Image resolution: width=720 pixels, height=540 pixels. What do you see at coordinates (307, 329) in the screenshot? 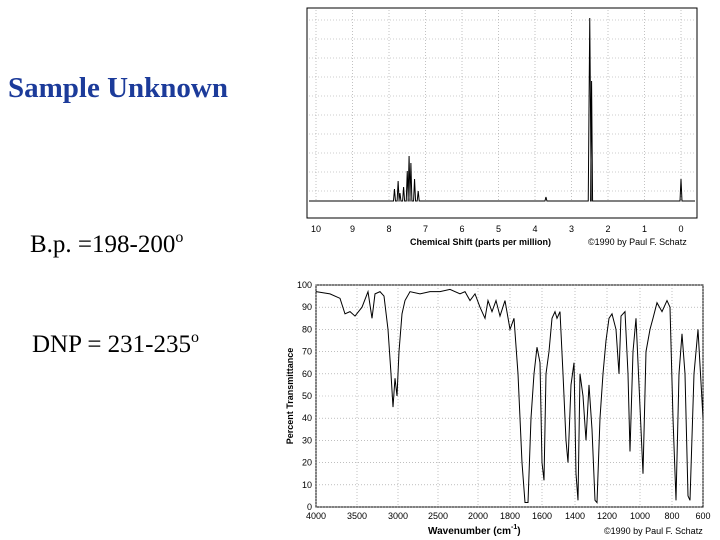
I see `ir-y-tick-label: 80` at bounding box center [307, 329].